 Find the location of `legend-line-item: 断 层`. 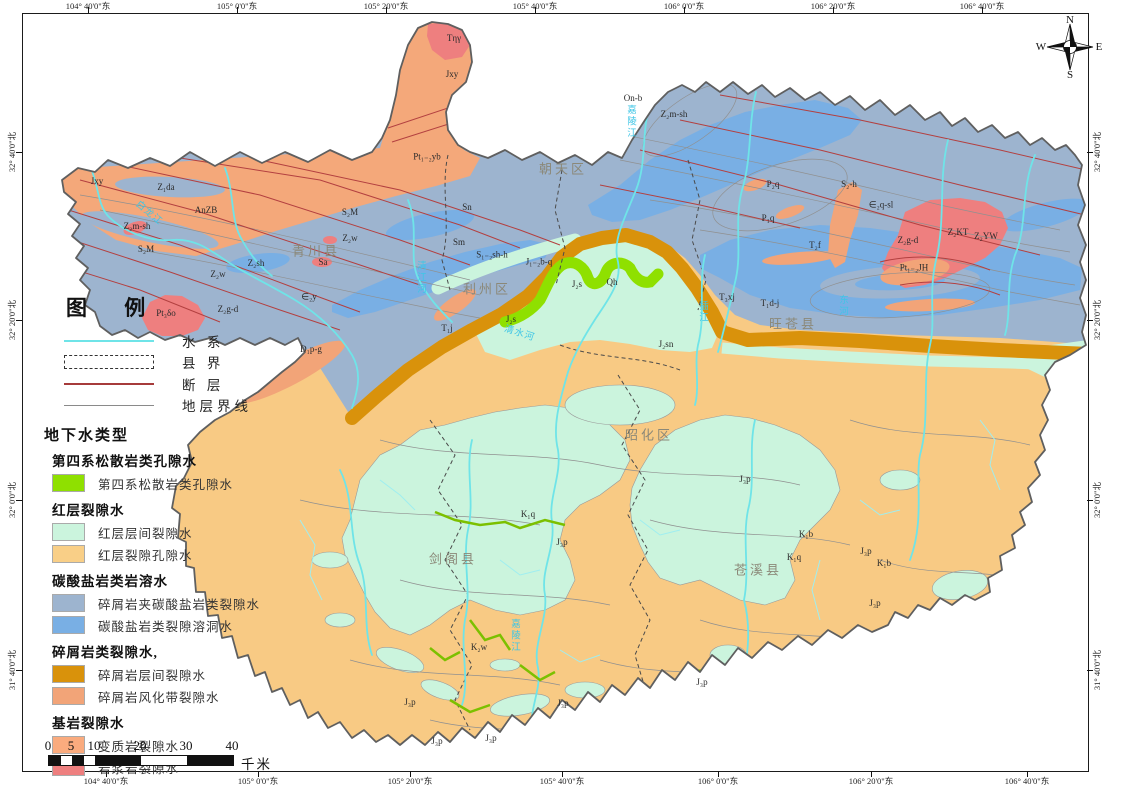

legend-line-item: 断 层 is located at coordinates (182, 384).